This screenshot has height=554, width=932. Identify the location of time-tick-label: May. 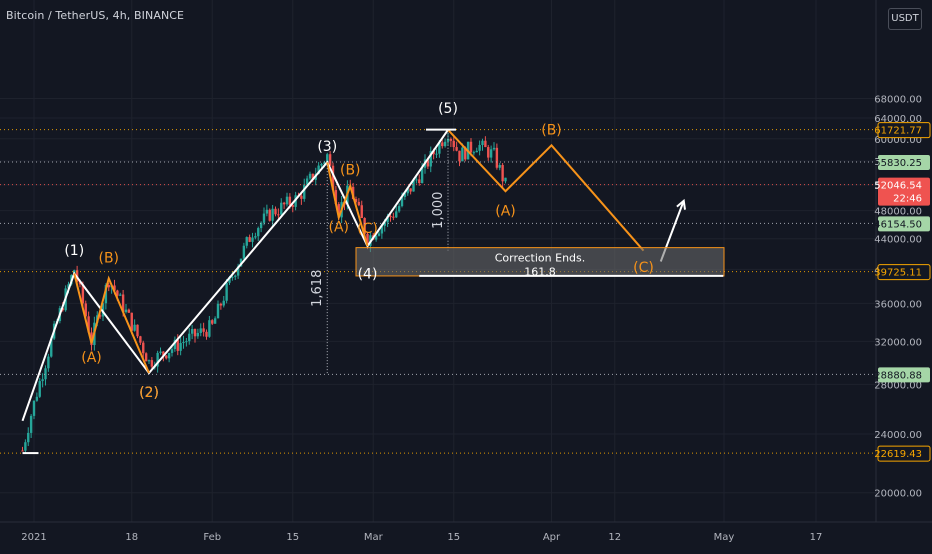
(724, 537).